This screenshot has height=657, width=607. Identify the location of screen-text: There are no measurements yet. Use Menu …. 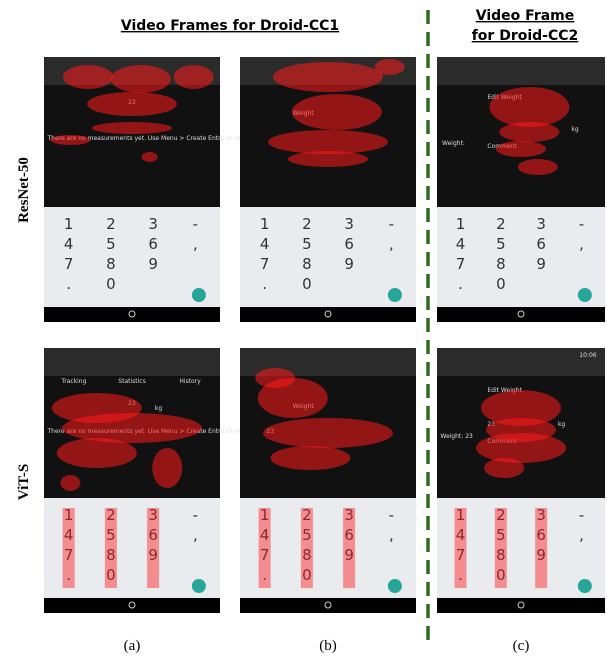
(158, 138).